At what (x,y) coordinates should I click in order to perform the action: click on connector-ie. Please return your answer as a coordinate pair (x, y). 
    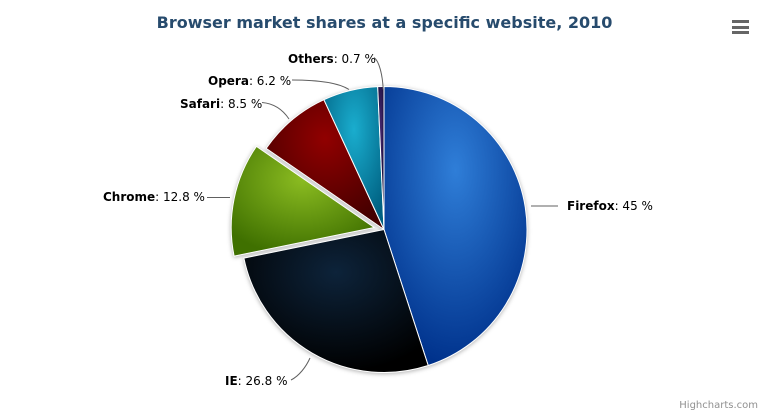
    Looking at the image, I should click on (300, 369).